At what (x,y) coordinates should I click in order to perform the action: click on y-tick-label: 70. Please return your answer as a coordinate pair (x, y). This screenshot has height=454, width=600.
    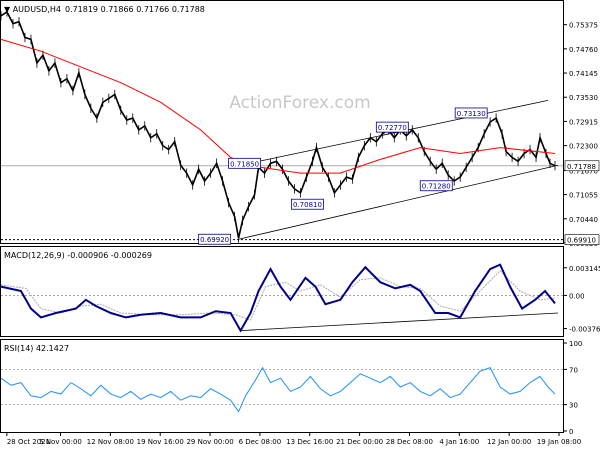
    Looking at the image, I should click on (573, 370).